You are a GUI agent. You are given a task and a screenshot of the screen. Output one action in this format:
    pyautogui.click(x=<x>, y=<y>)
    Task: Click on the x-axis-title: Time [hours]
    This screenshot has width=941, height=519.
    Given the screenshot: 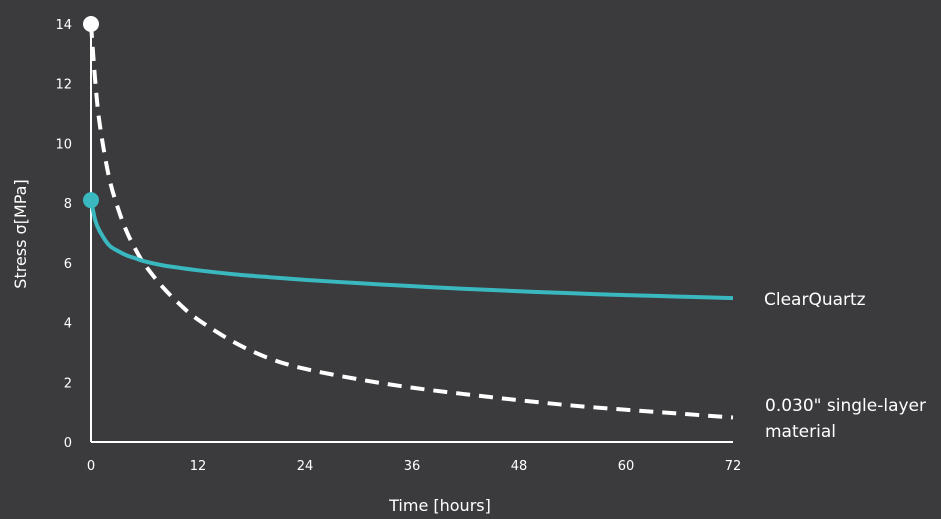 What is the action you would take?
    pyautogui.click(x=439, y=505)
    